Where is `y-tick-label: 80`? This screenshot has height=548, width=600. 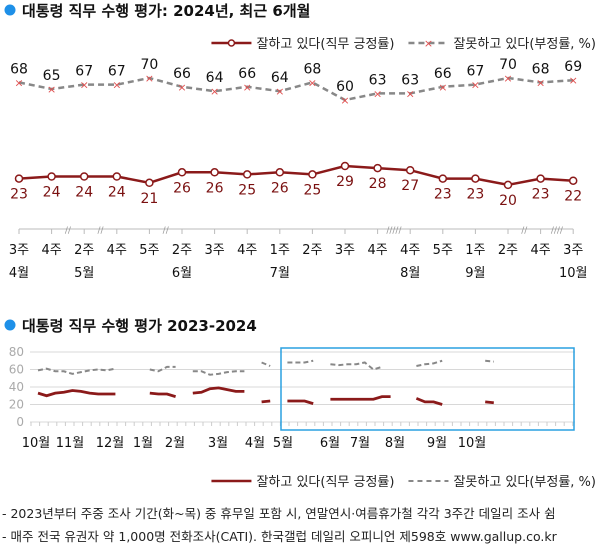 y-tick-label: 80 is located at coordinates (16, 352).